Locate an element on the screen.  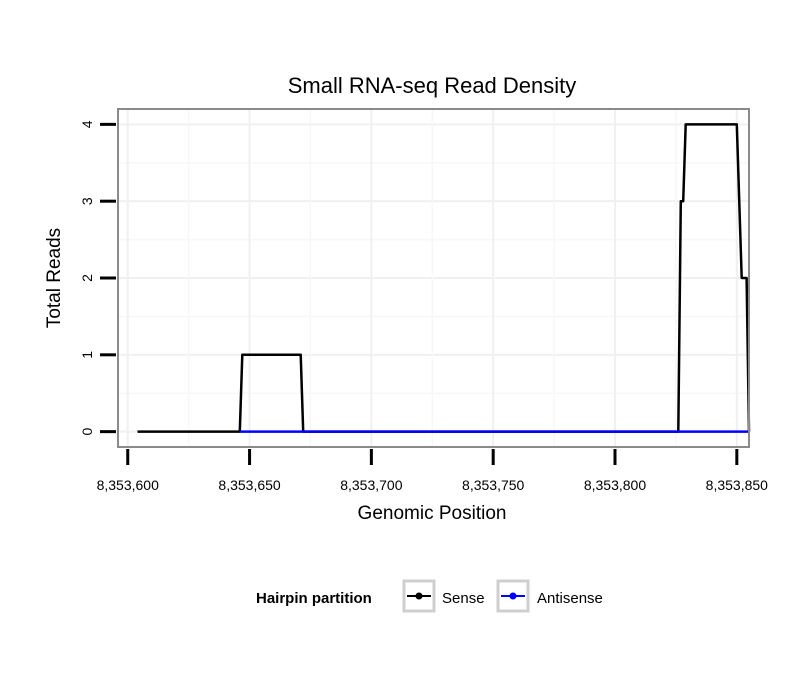
legend-title: Hairpin partition is located at coordinates (314, 598).